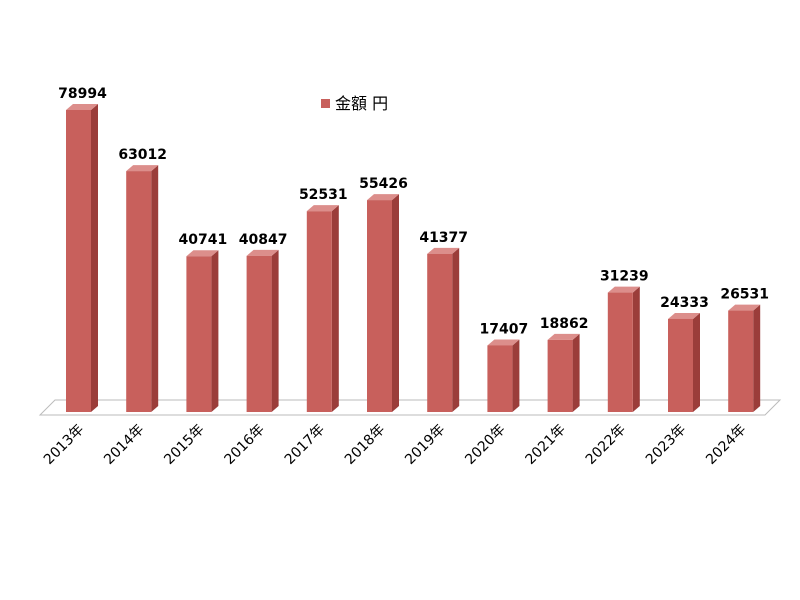 The height and width of the screenshot is (600, 800). What do you see at coordinates (64, 445) in the screenshot?
I see `x-tick-label: 2013年` at bounding box center [64, 445].